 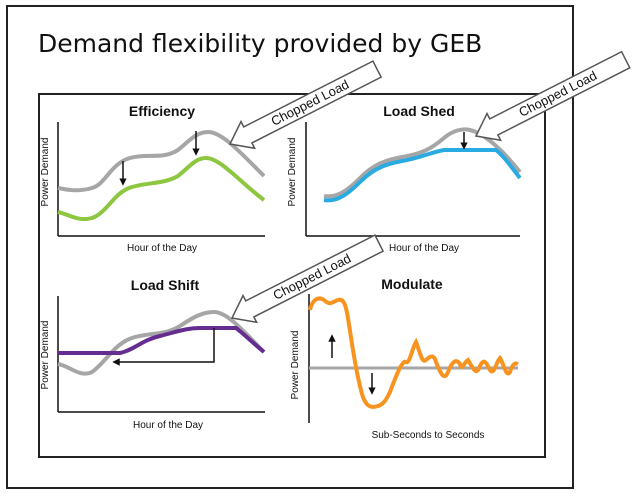 I want to click on efficiency-y-label: Power Demand, so click(x=45, y=172).